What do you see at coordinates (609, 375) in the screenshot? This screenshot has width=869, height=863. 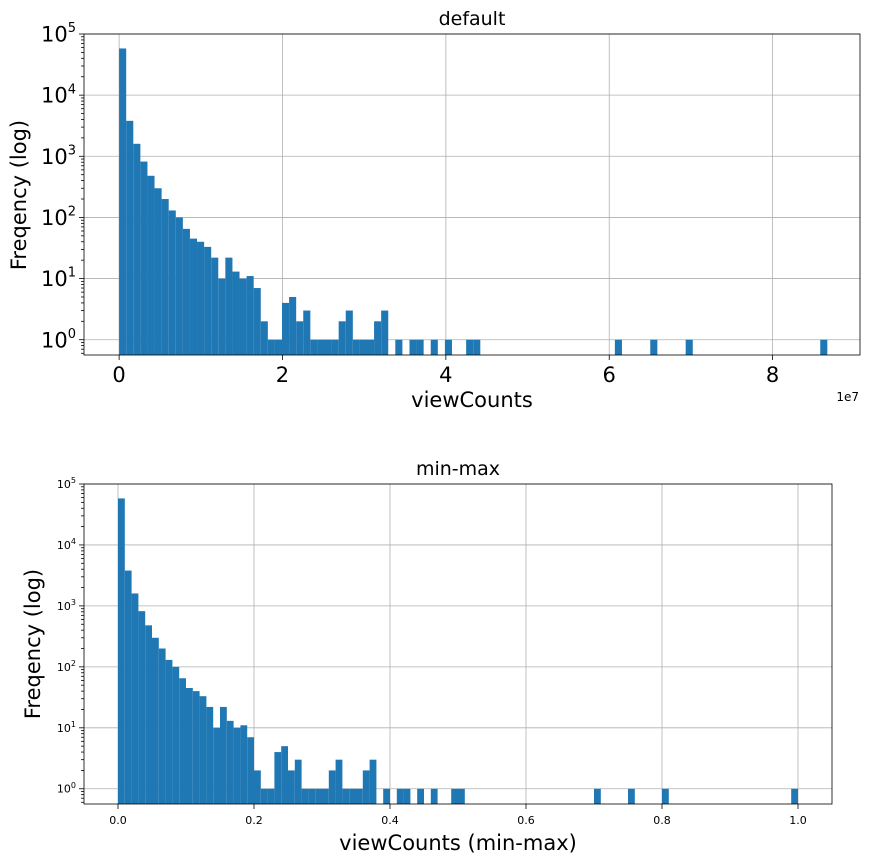 I see `x-tick-label: 6` at bounding box center [609, 375].